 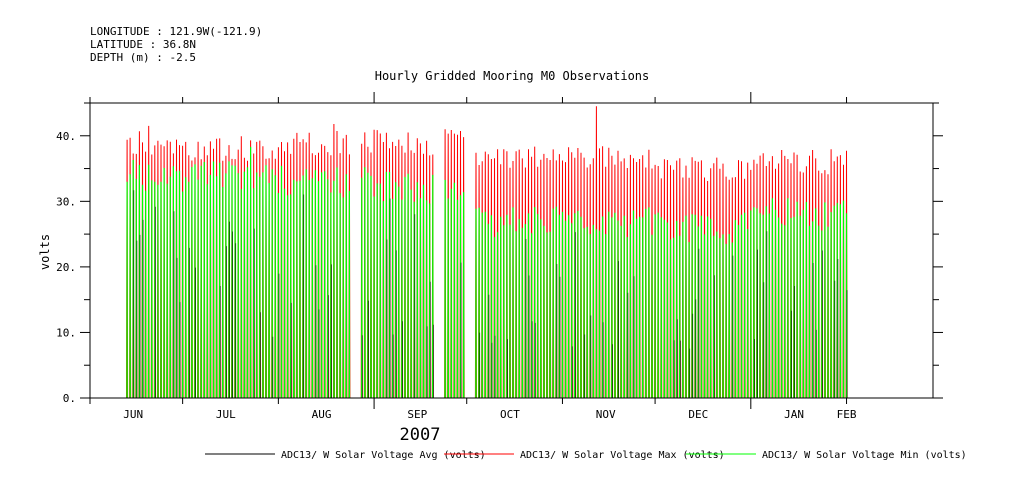 I want to click on latitude-label: LATITUDE : 36.8N, so click(x=143, y=44).